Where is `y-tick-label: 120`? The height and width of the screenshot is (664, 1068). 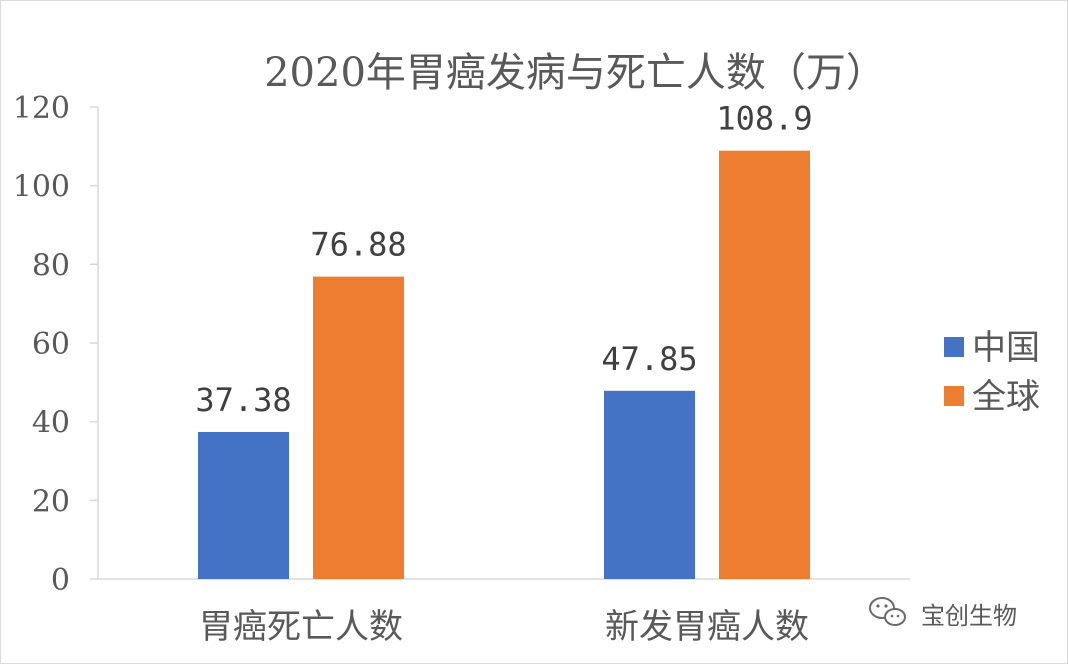 y-tick-label: 120 is located at coordinates (41, 108).